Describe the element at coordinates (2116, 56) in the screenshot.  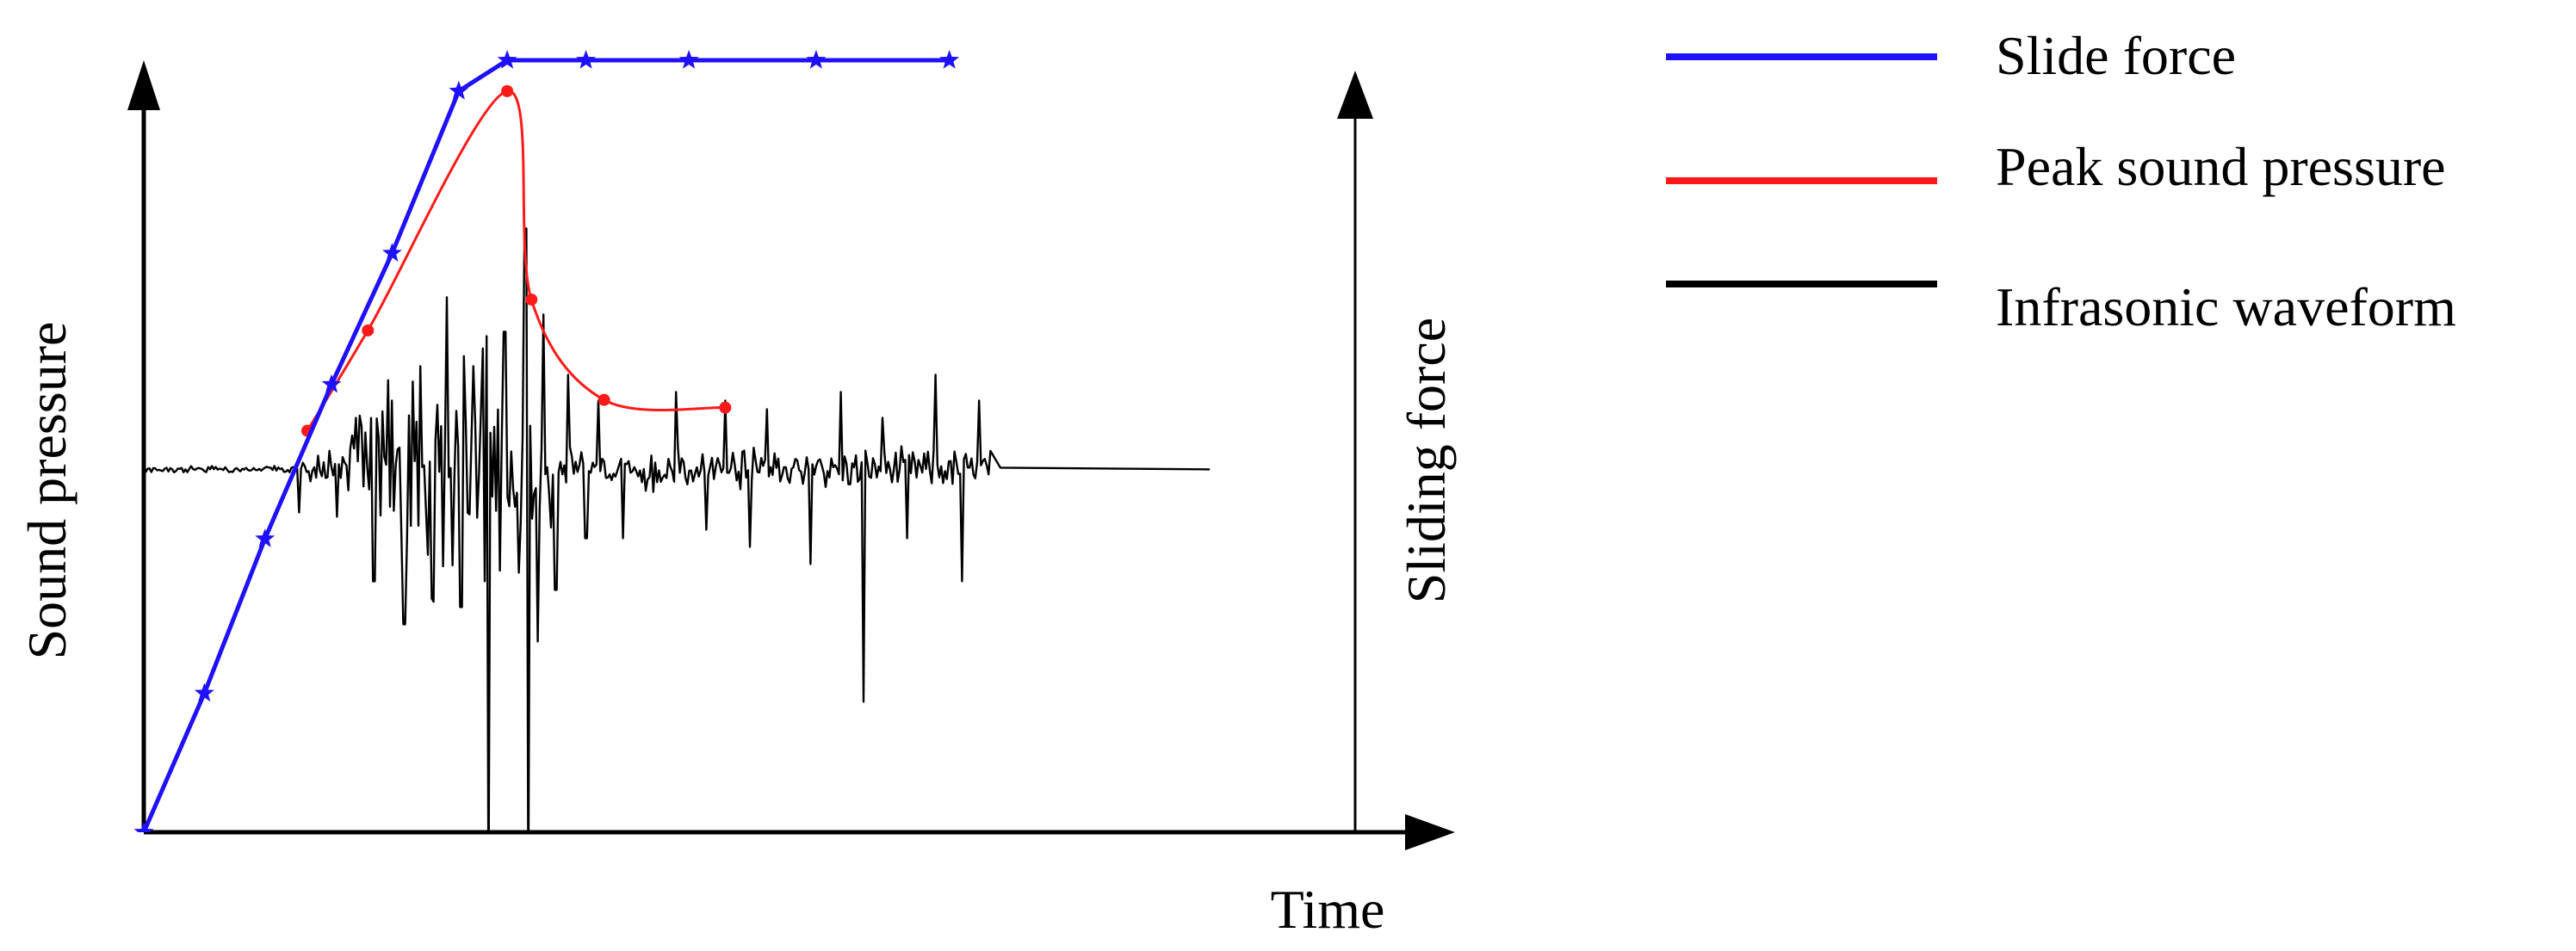
I see `legend-label-slide-force: Slide force` at that location.